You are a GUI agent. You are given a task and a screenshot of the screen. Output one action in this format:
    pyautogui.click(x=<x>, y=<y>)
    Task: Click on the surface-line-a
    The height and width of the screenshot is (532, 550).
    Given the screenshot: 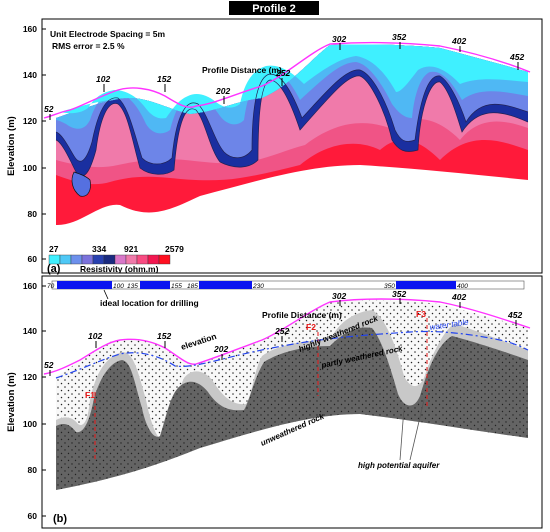 What is the action you would take?
    pyautogui.click(x=287, y=80)
    